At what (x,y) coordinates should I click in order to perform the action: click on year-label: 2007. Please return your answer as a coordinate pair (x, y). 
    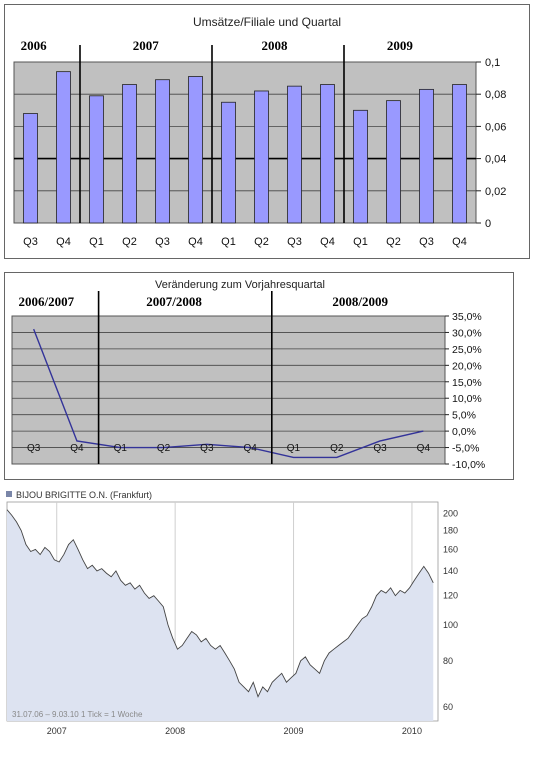
    Looking at the image, I should click on (146, 45).